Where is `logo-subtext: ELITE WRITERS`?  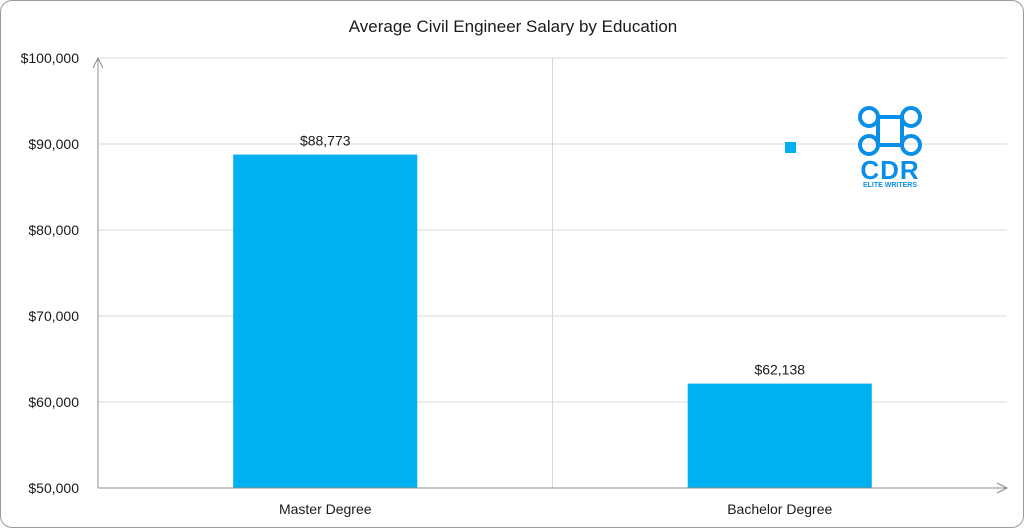 logo-subtext: ELITE WRITERS is located at coordinates (890, 185).